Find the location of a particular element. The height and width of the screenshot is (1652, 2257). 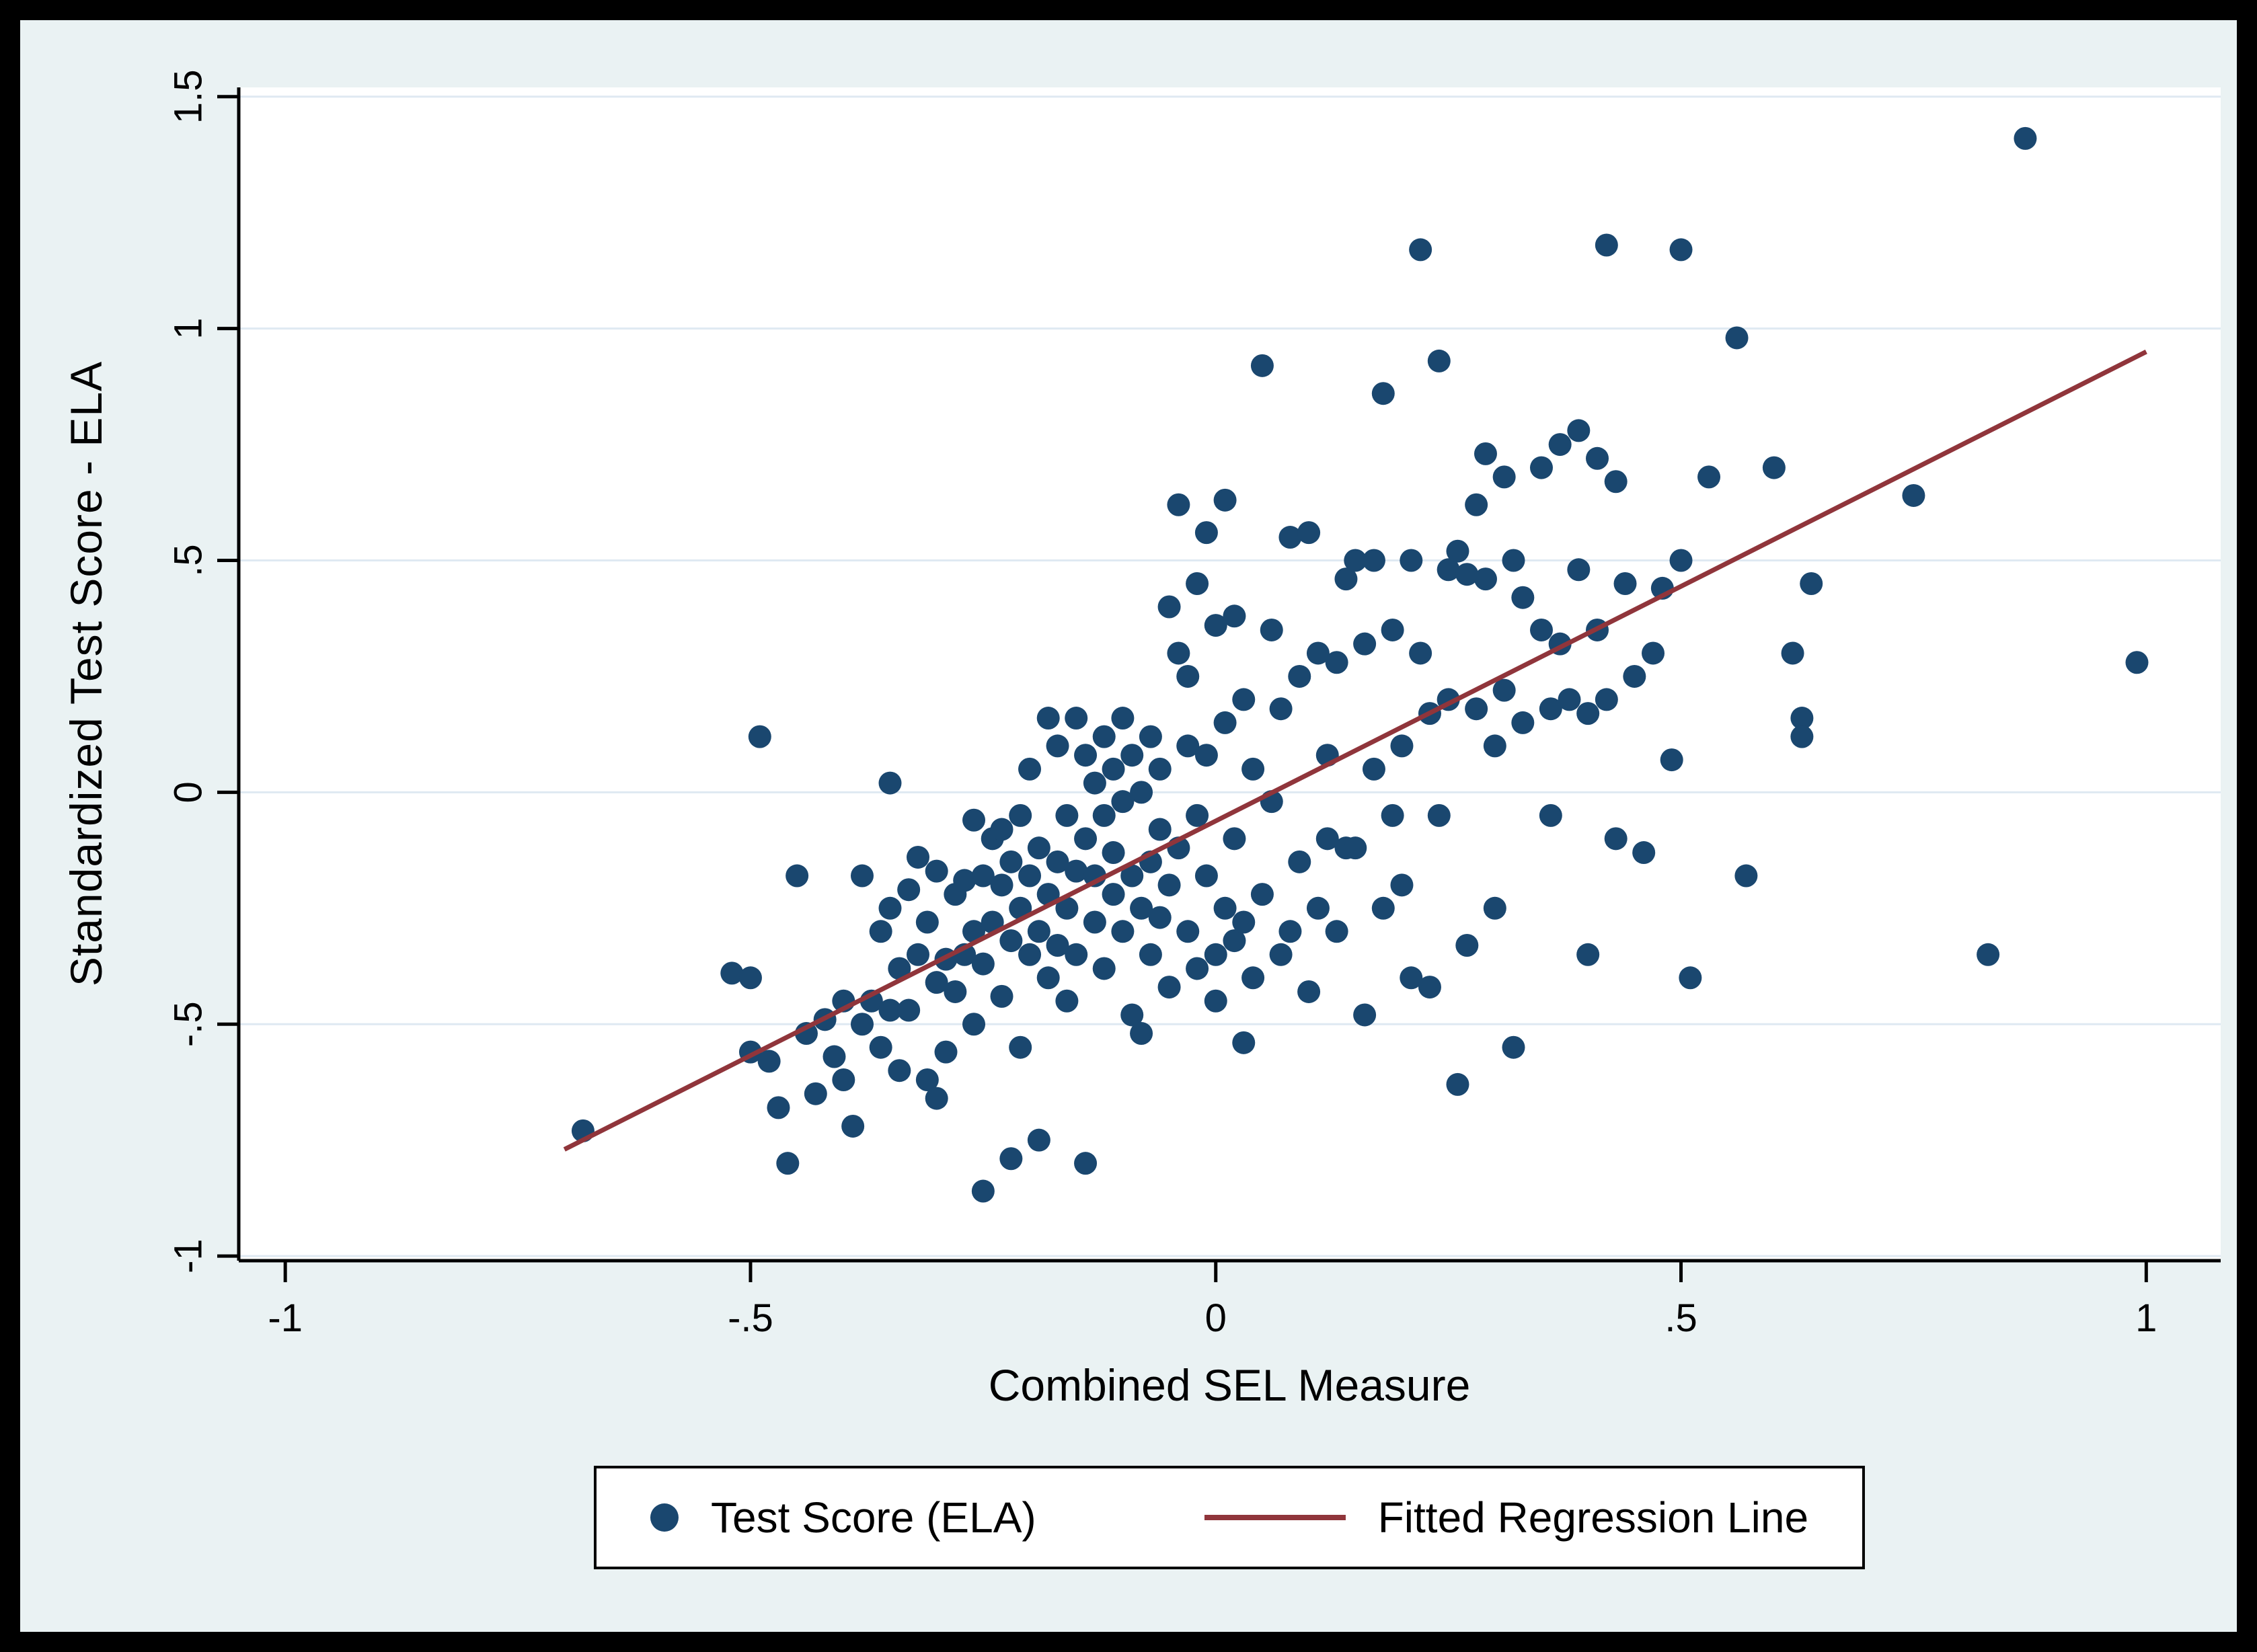

y-axis-ticks: -1 -.5 0 .5 1 1.5 is located at coordinates (203, 671).